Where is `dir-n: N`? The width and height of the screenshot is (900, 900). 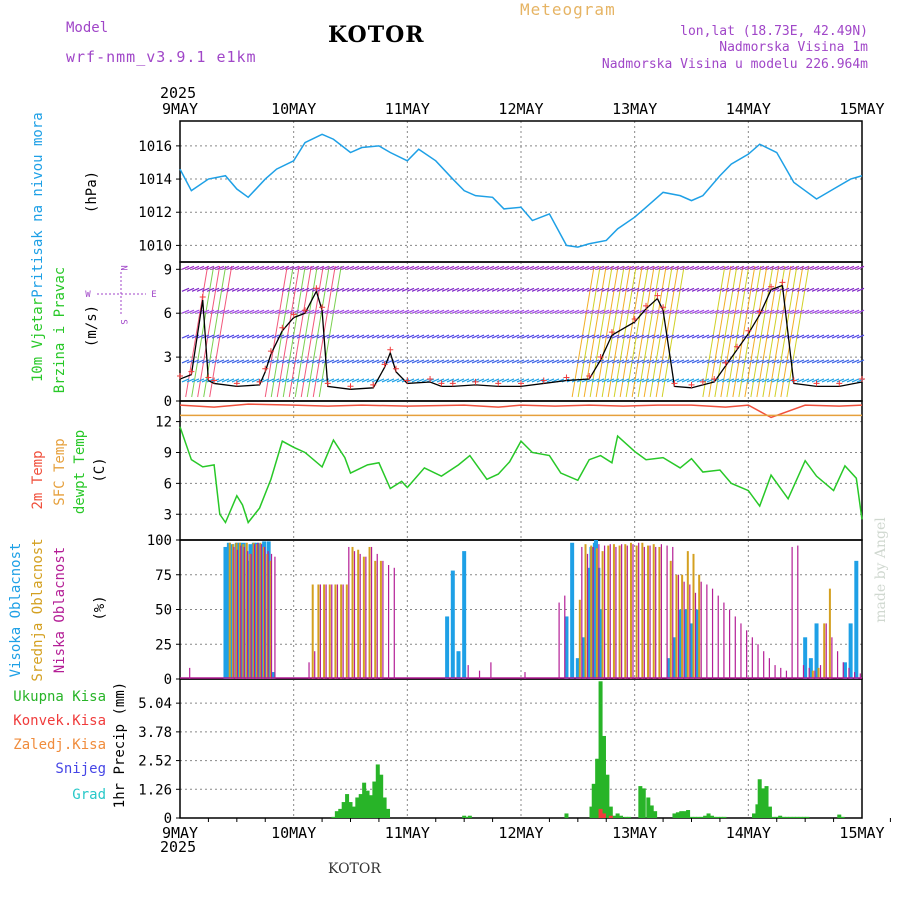 dir-n: N is located at coordinates (123, 267).